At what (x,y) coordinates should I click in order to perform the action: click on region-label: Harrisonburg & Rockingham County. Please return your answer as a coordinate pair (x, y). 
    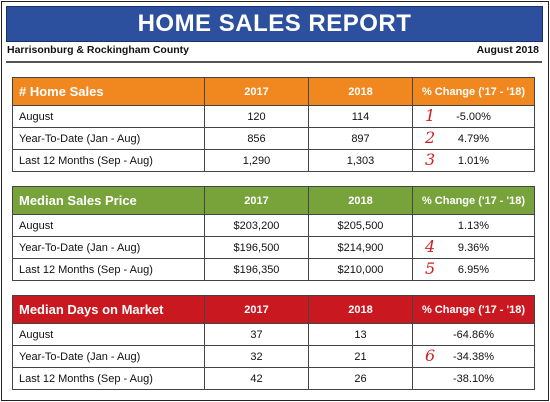
    Looking at the image, I should click on (98, 50).